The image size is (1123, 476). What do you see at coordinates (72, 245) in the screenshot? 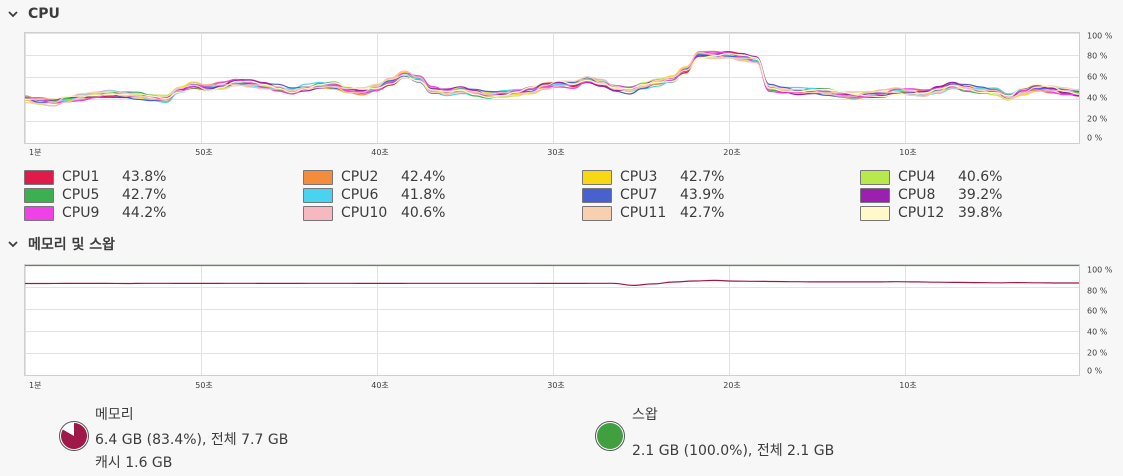
I see `memory-swap-section-title: 메모리 및 스왑` at bounding box center [72, 245].